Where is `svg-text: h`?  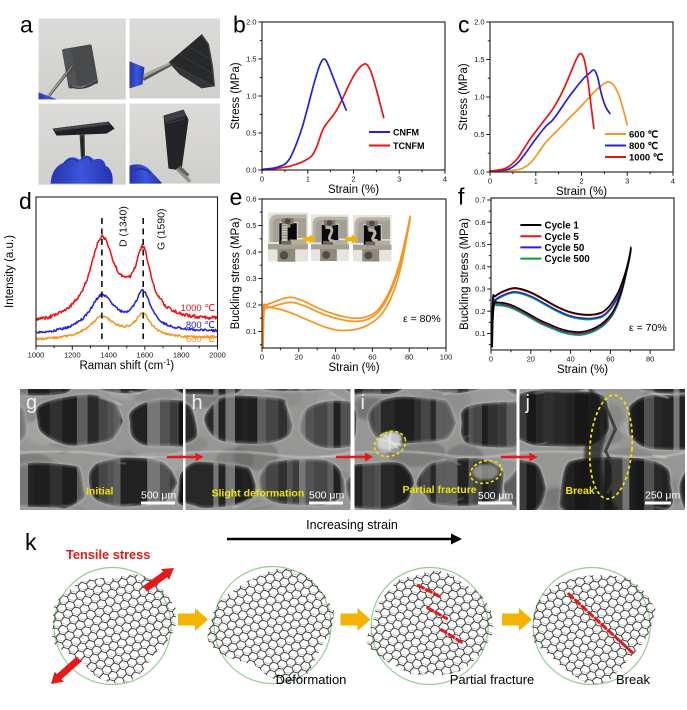
svg-text: h is located at coordinates (197, 403).